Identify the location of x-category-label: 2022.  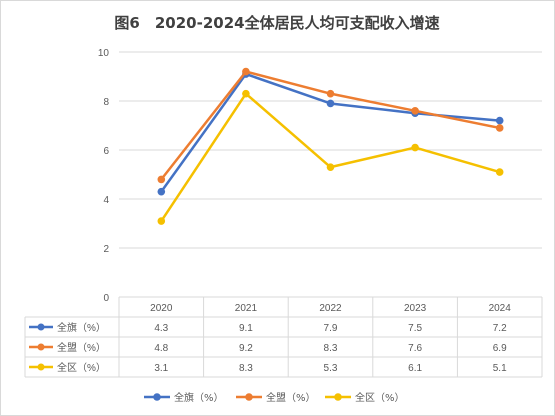
(330, 308).